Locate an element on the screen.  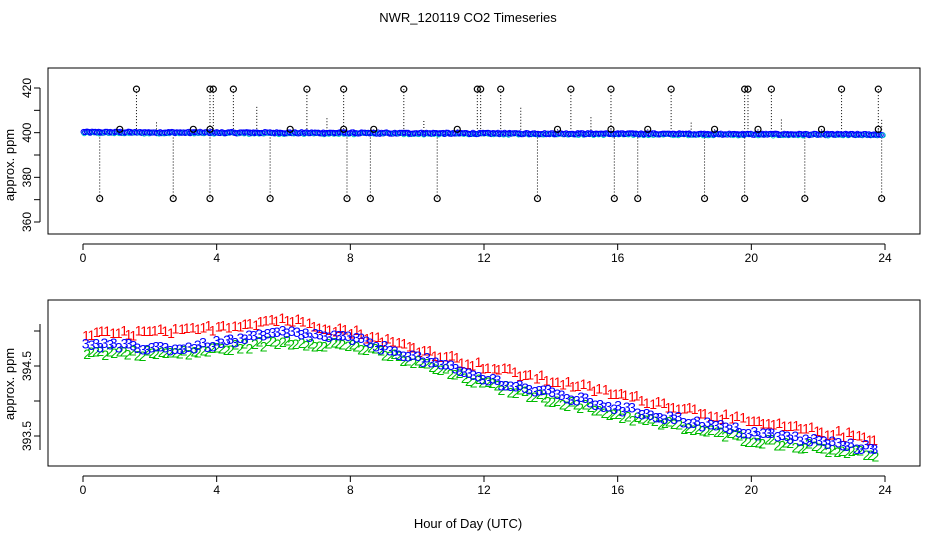
bottom-y-tick-label: 394.5 is located at coordinates (27, 366).